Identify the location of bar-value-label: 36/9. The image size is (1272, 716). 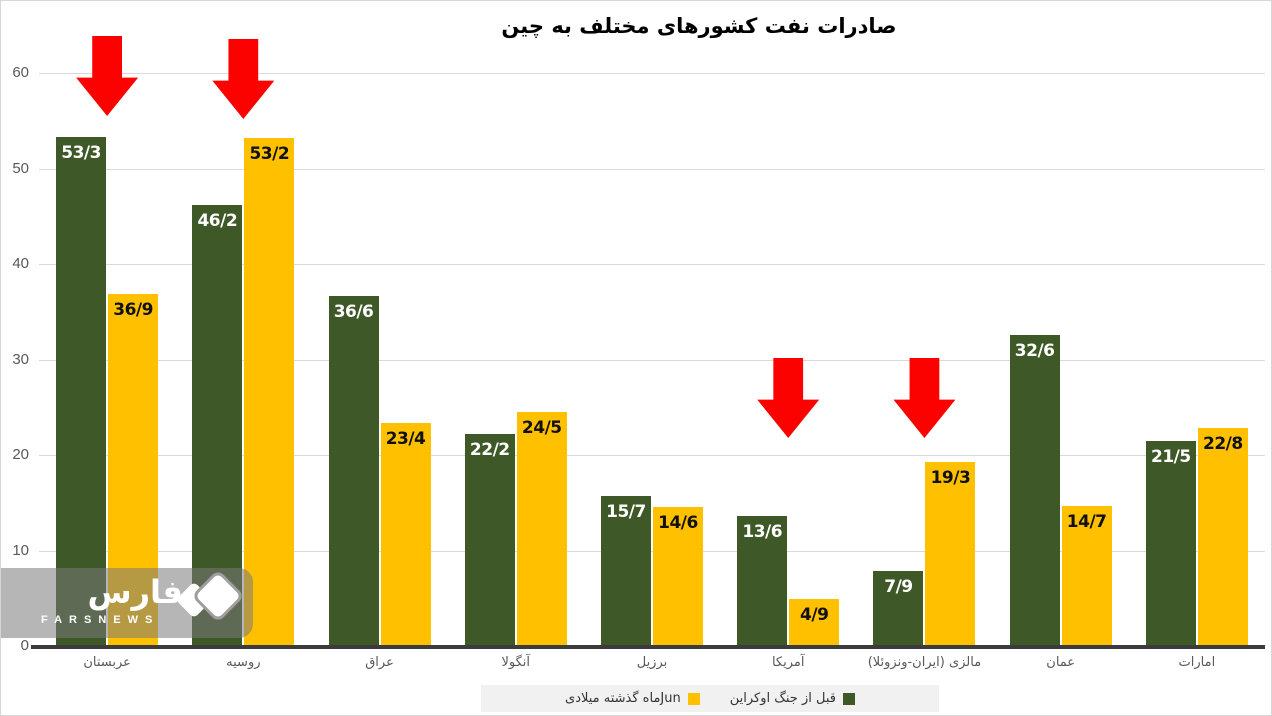
(133, 309).